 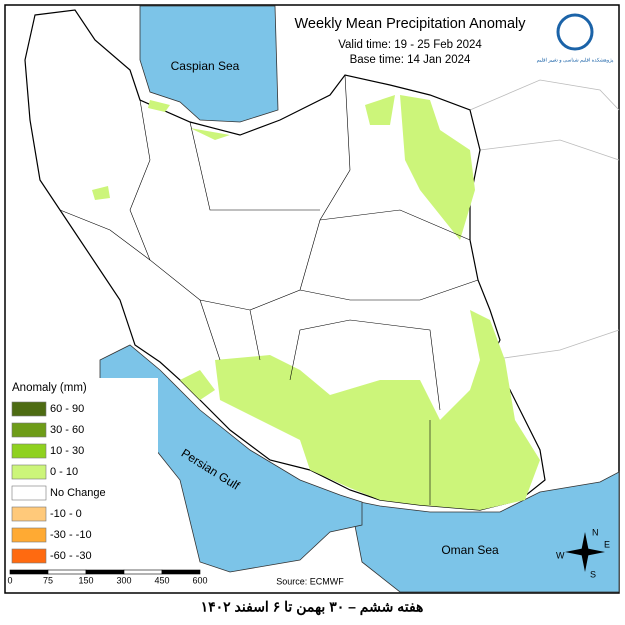 What do you see at coordinates (310, 581) in the screenshot?
I see `source: Source: ECMWF` at bounding box center [310, 581].